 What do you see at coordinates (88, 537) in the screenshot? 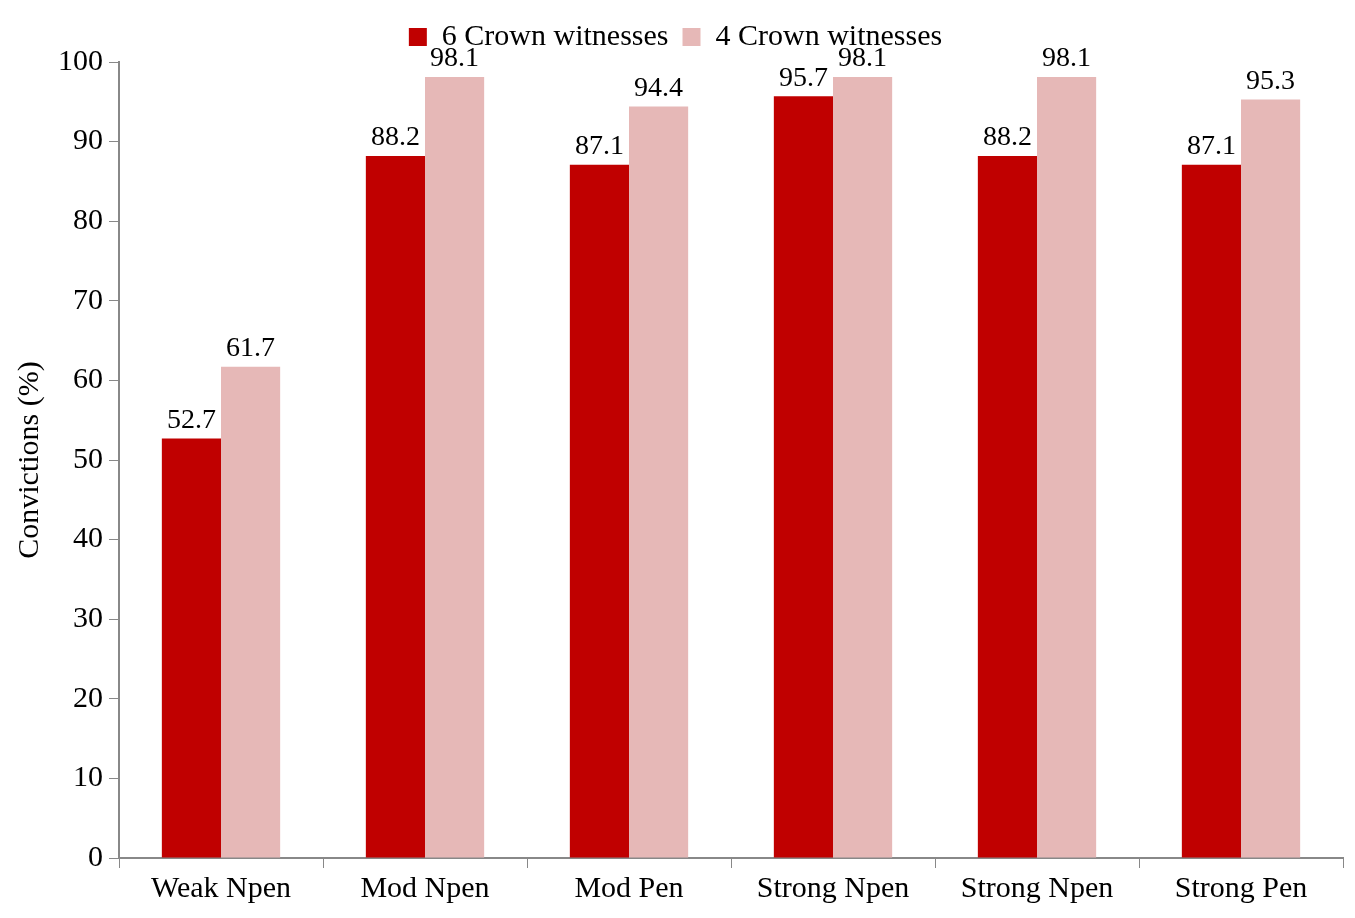
I see `y-tick-label: 40` at bounding box center [88, 537].